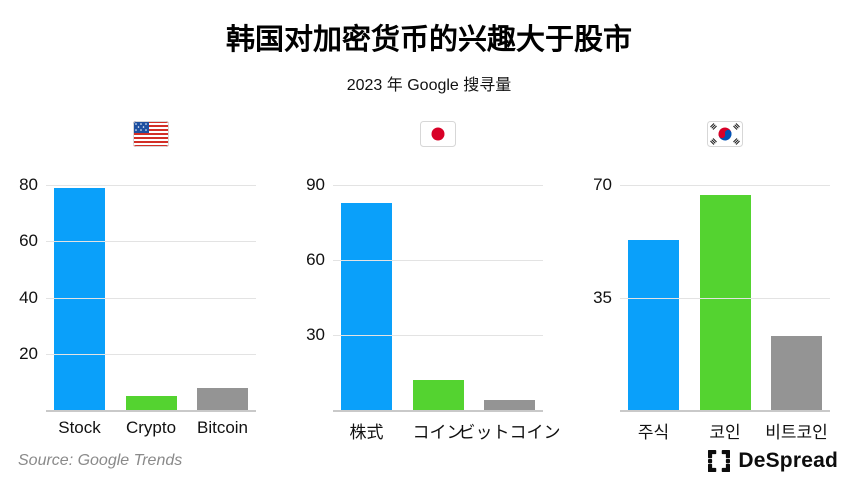  I want to click on chart-body: 20 40 60 80, so click(131, 293).